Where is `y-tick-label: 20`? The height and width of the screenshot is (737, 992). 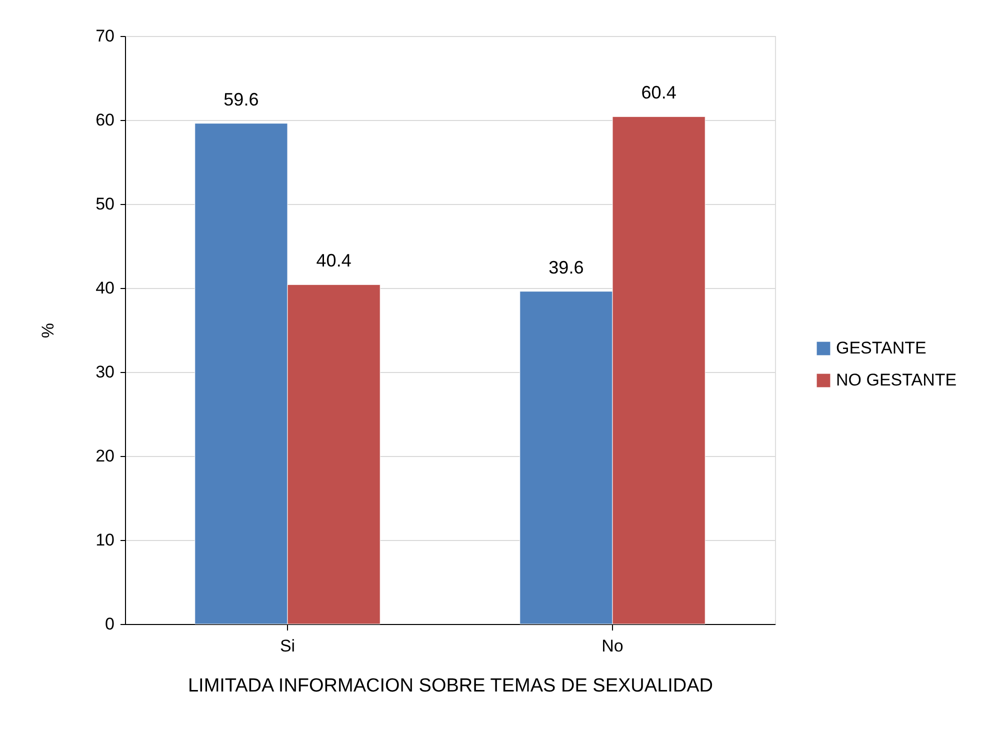 y-tick-label: 20 is located at coordinates (105, 456).